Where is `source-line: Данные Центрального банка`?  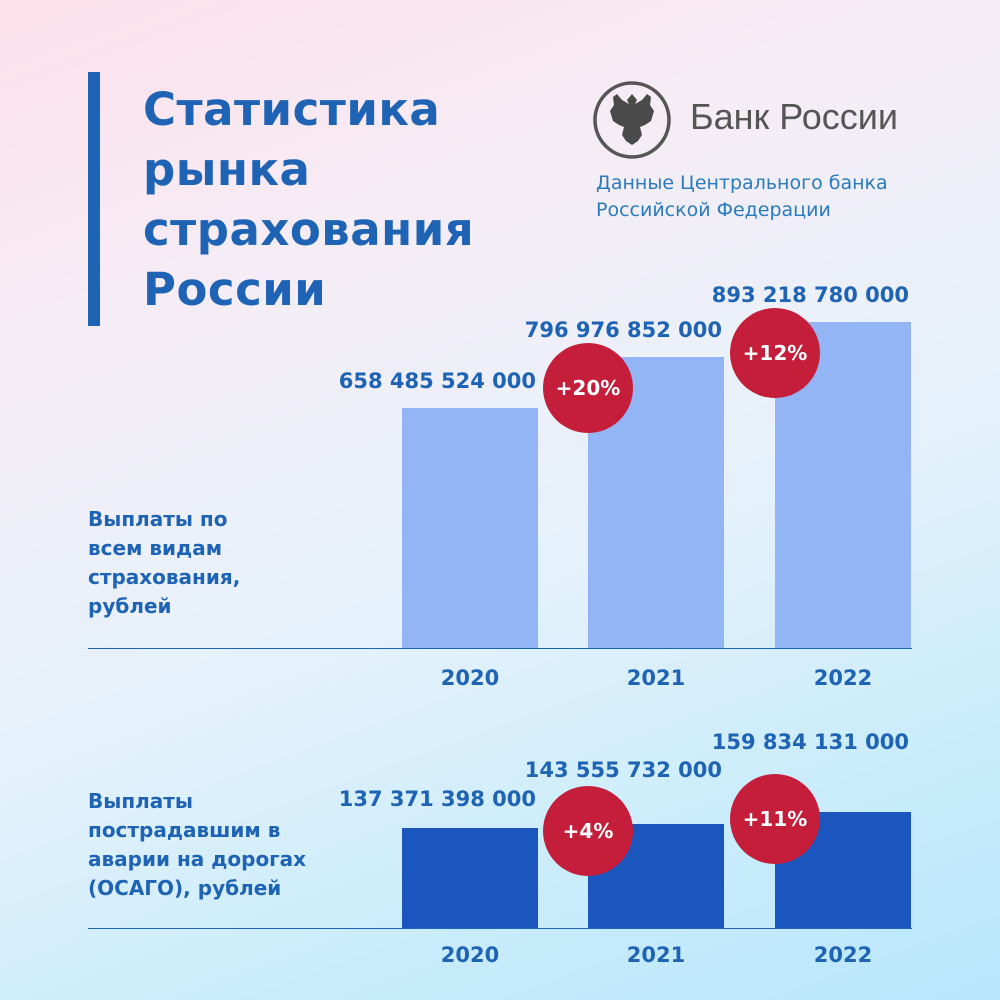
source-line: Данные Центрального банка is located at coordinates (742, 183).